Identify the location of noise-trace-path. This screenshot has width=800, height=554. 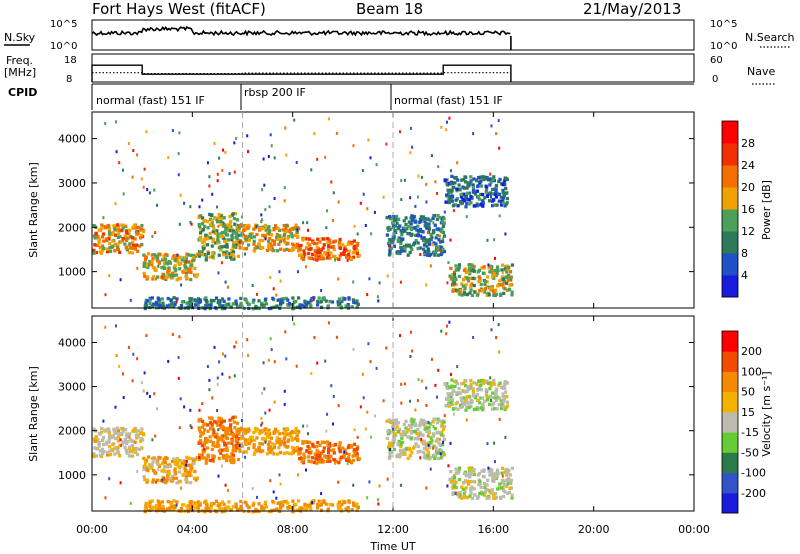
(301, 31).